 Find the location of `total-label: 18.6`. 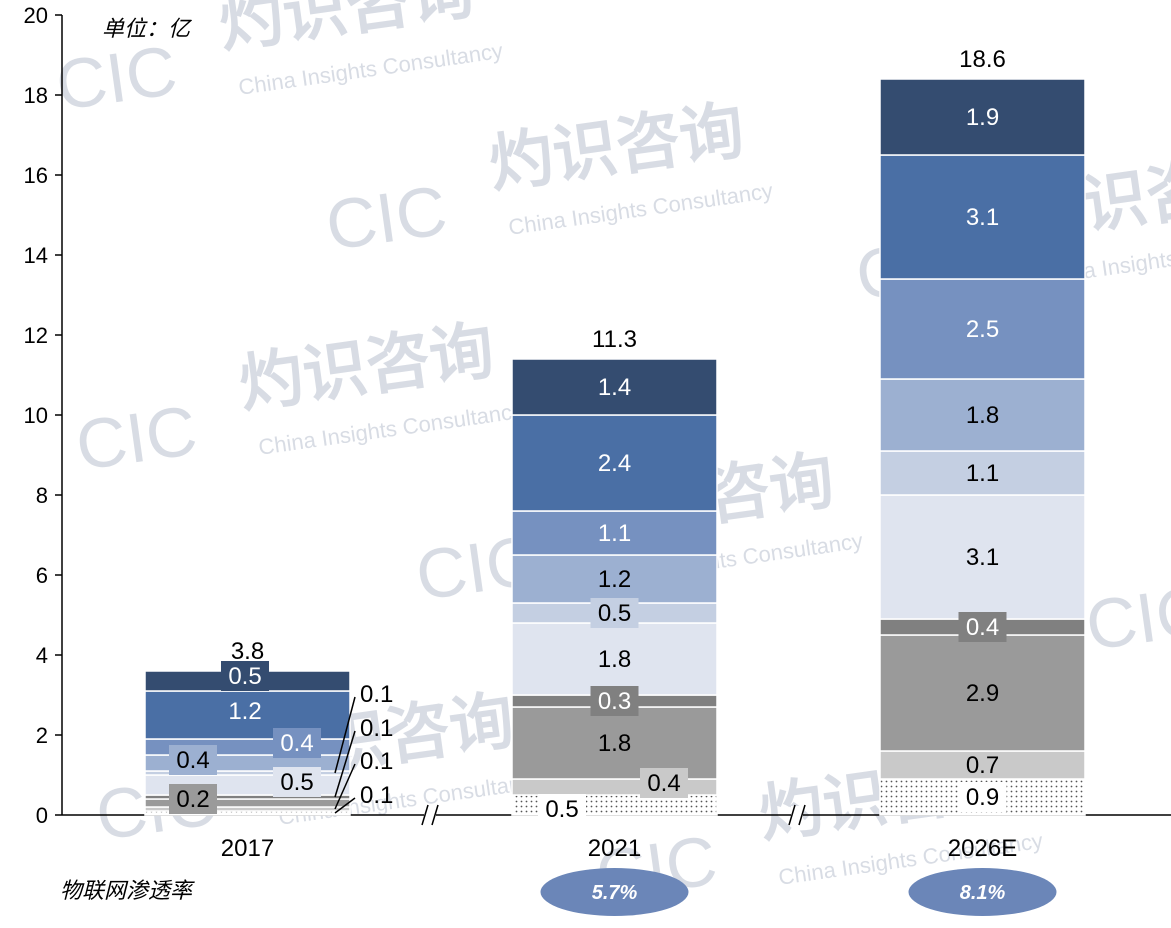

total-label: 18.6 is located at coordinates (982, 59).